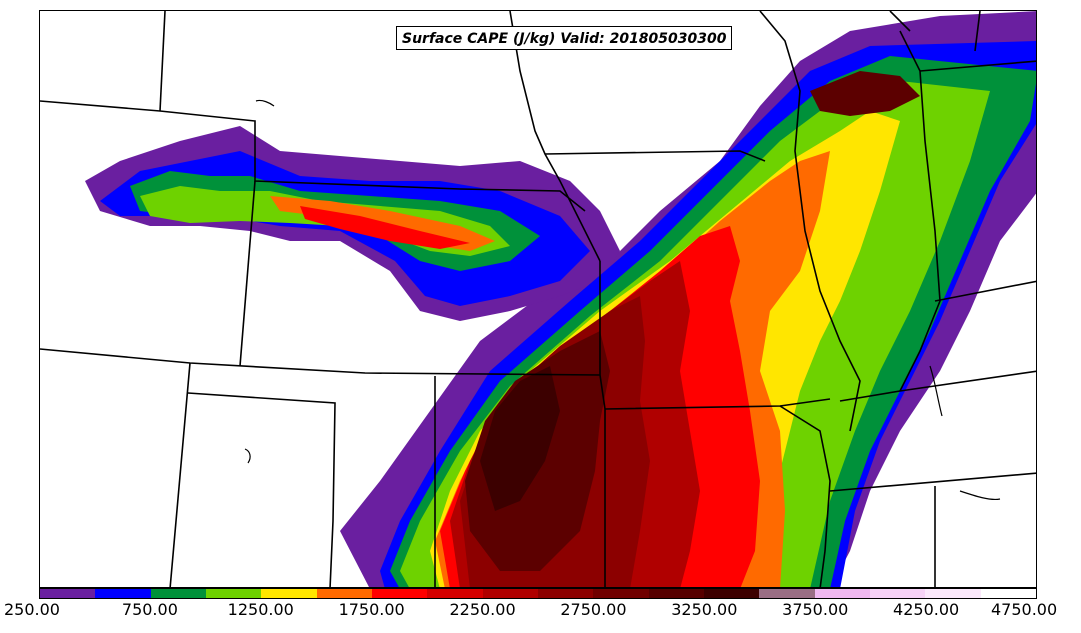 The image size is (1081, 633). Describe the element at coordinates (926, 609) in the screenshot. I see `colorbar-tick-label: 4250.00` at that location.